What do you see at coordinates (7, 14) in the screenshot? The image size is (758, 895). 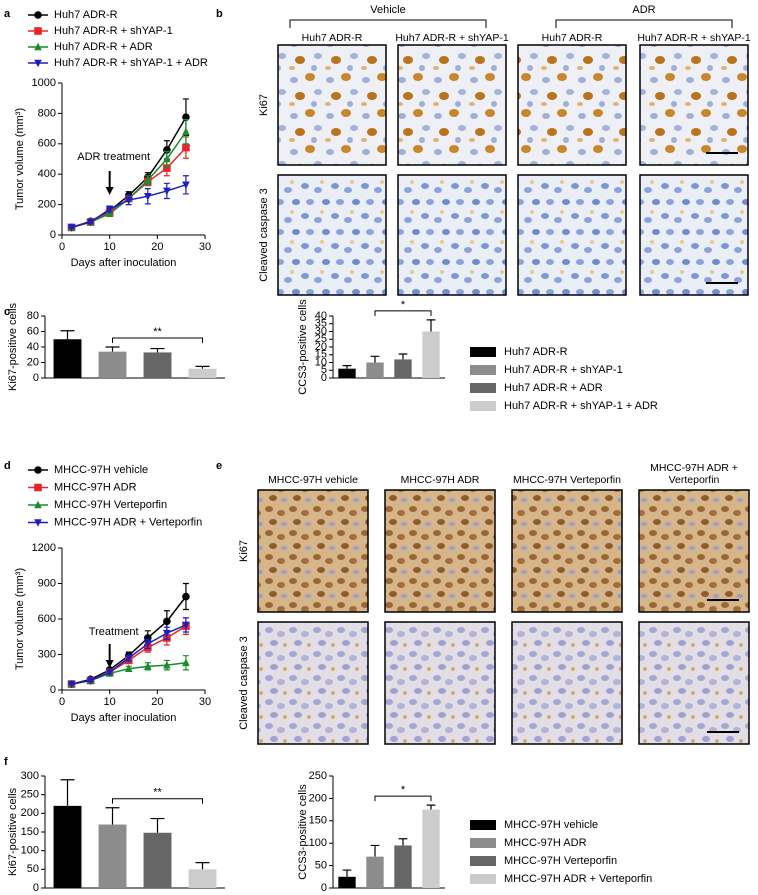 I see `panel-letter: a` at bounding box center [7, 14].